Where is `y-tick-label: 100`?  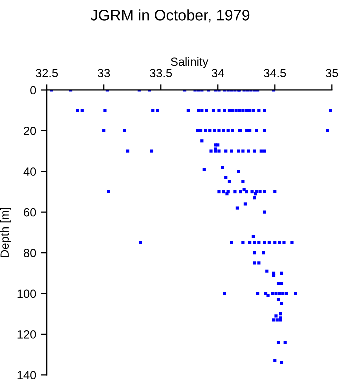 y-tick-label: 100 is located at coordinates (27, 294).